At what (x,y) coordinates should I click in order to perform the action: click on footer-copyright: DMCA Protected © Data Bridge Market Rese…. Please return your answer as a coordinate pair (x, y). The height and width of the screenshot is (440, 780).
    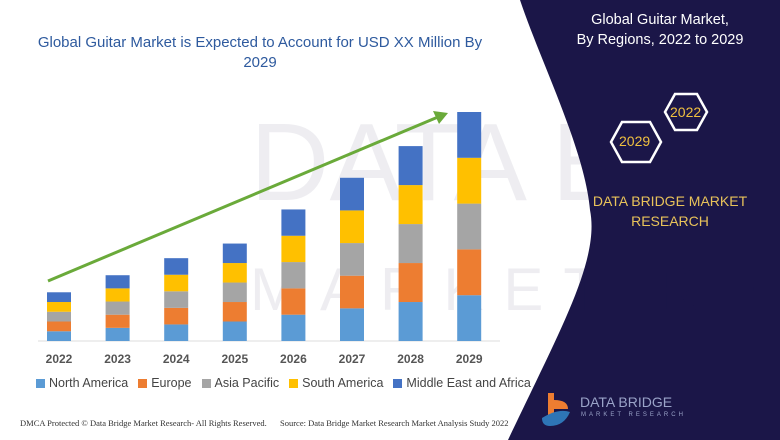
    Looking at the image, I should click on (143, 423).